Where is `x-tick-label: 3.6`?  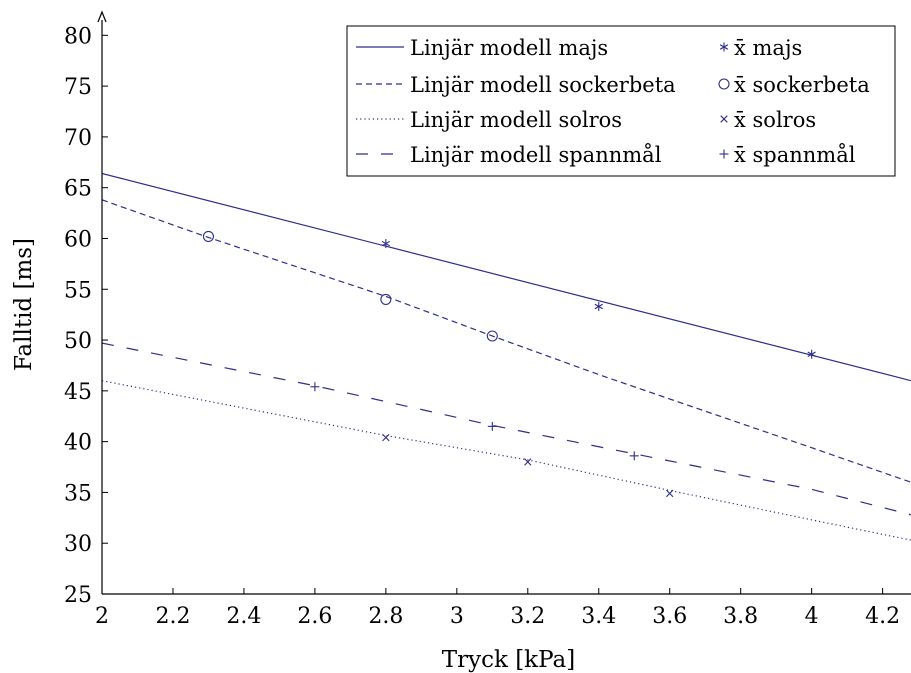
x-tick-label: 3.6 is located at coordinates (669, 616).